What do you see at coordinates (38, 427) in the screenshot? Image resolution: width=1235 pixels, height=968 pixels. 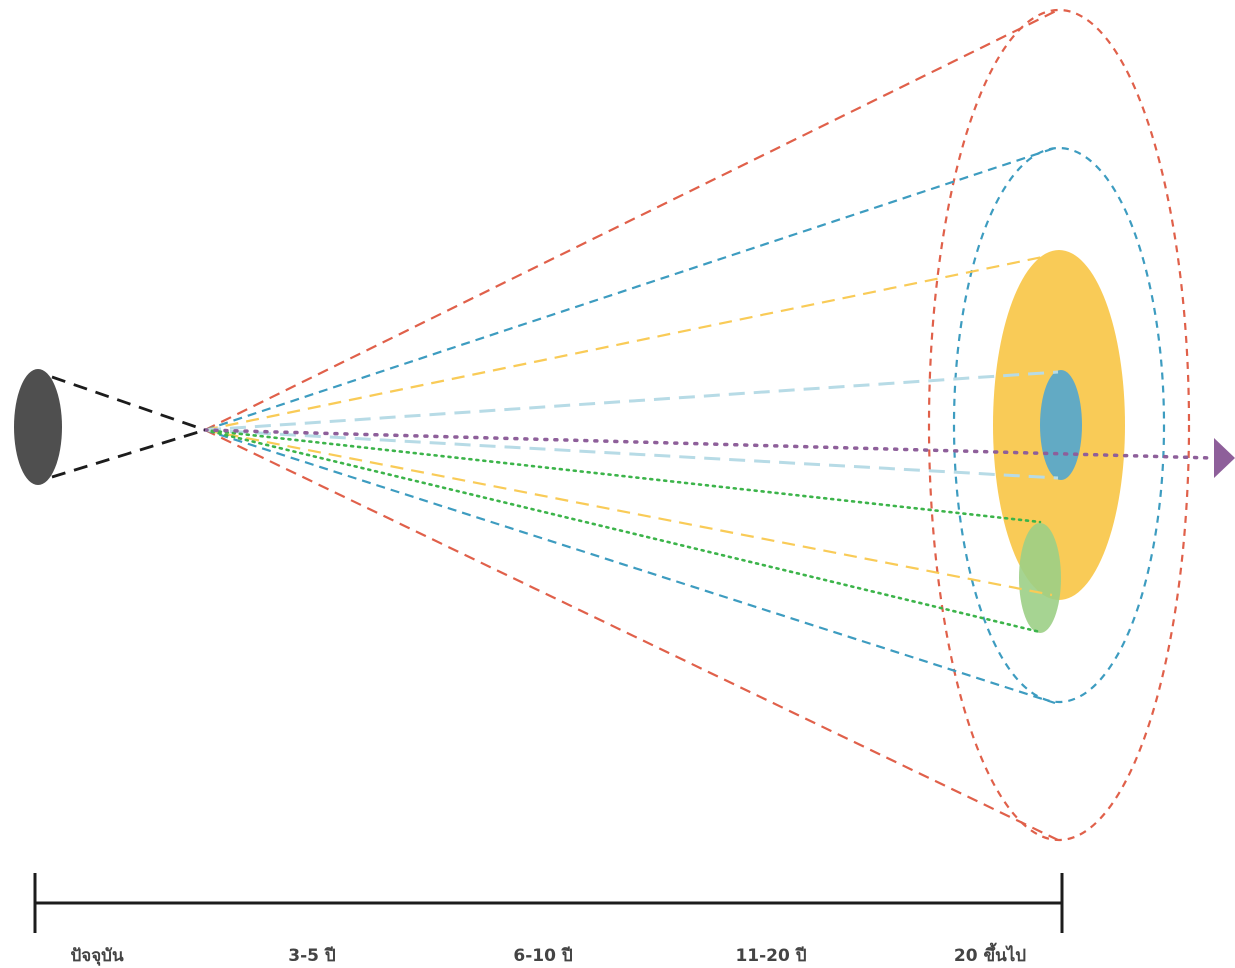 I see `present-viewpoint-ellipse` at bounding box center [38, 427].